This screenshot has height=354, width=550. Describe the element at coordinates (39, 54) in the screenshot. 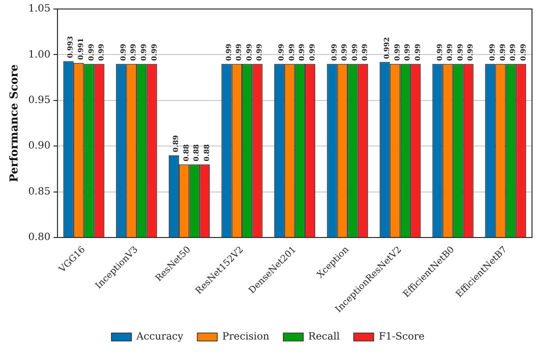

I see `y-tick-label: 1.00` at that location.